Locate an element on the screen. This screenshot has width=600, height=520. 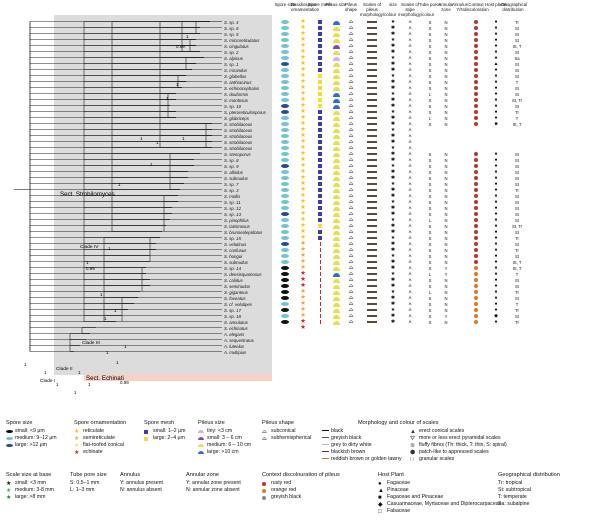
legend-ornamentation-item-swatch: ★ is located at coordinates (77, 445).